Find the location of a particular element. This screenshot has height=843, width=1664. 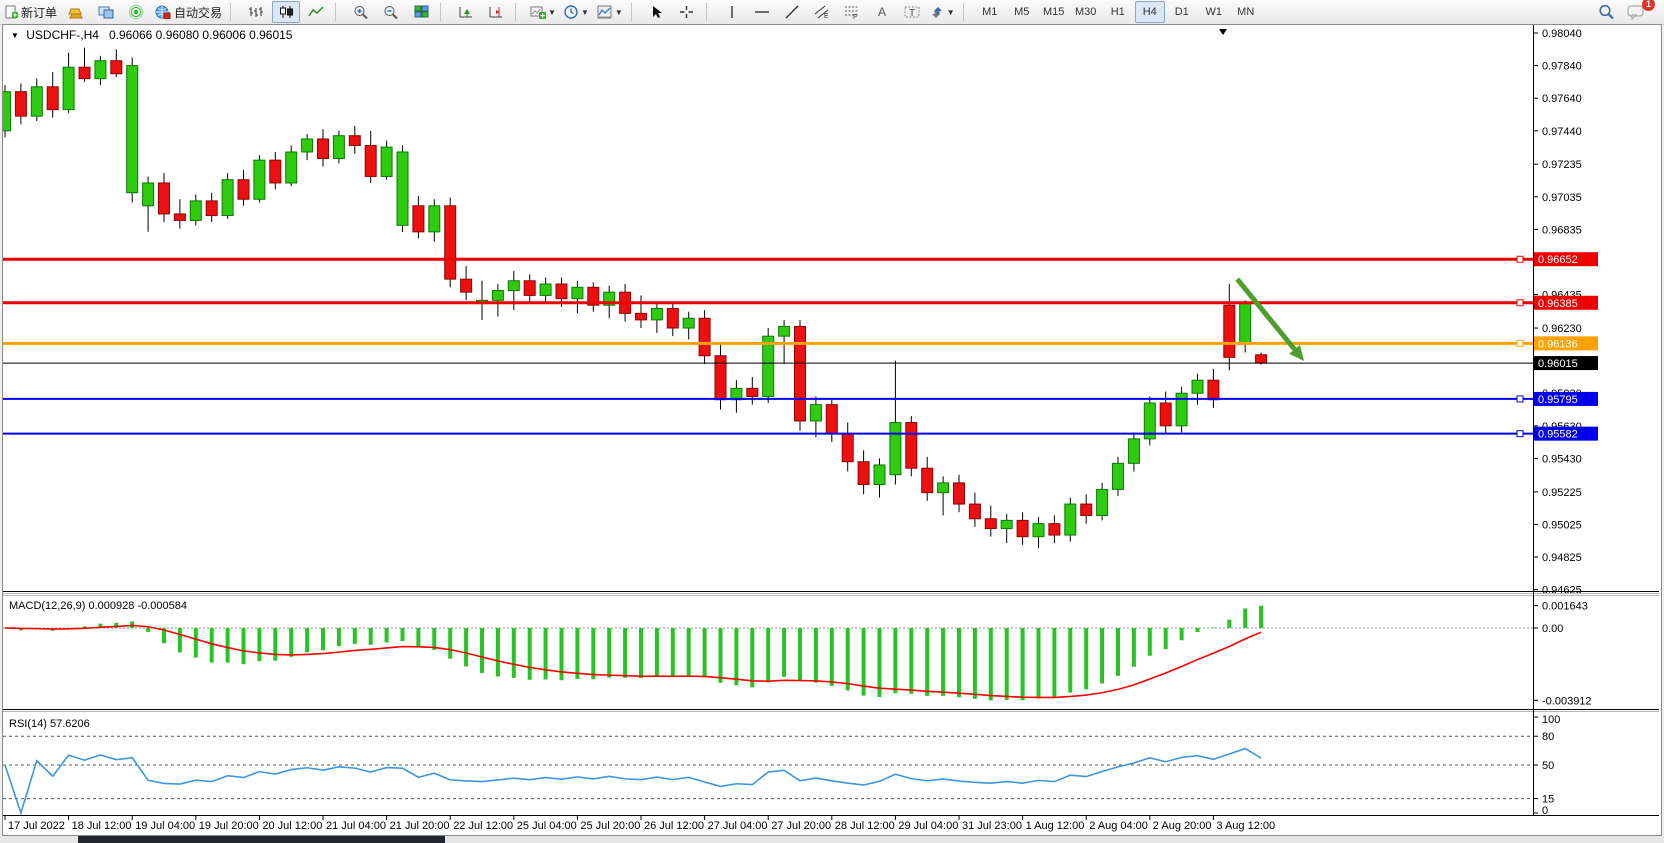

vertical-line-icon is located at coordinates (732, 12).